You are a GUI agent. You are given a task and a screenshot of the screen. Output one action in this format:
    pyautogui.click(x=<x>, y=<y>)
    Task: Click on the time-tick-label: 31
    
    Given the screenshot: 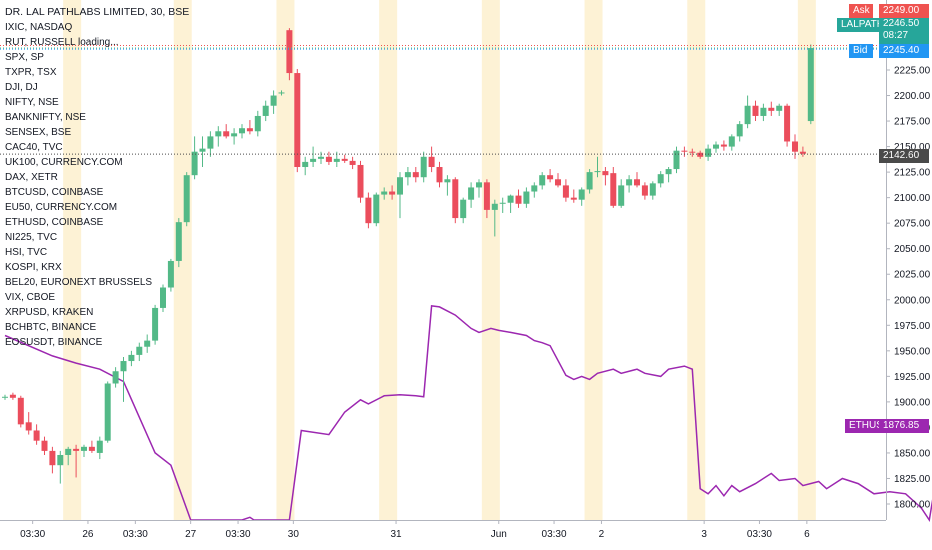 What is the action you would take?
    pyautogui.click(x=396, y=534)
    